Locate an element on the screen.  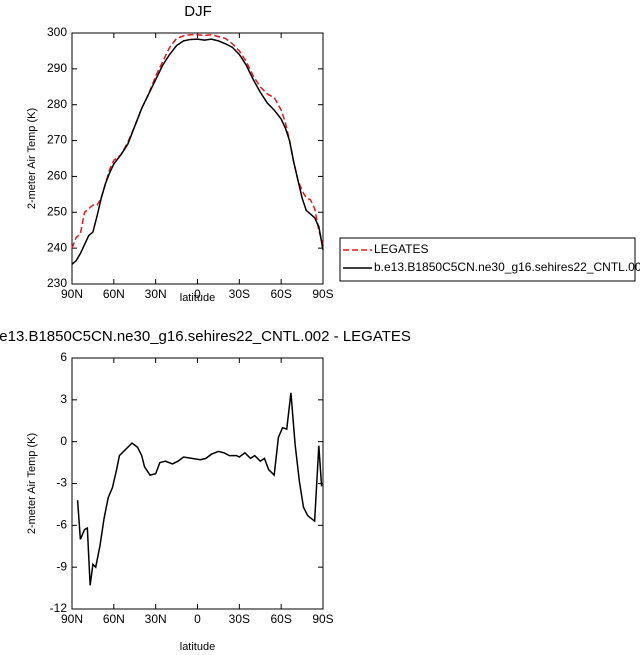
y-tick-label: 290 is located at coordinates (57, 68).